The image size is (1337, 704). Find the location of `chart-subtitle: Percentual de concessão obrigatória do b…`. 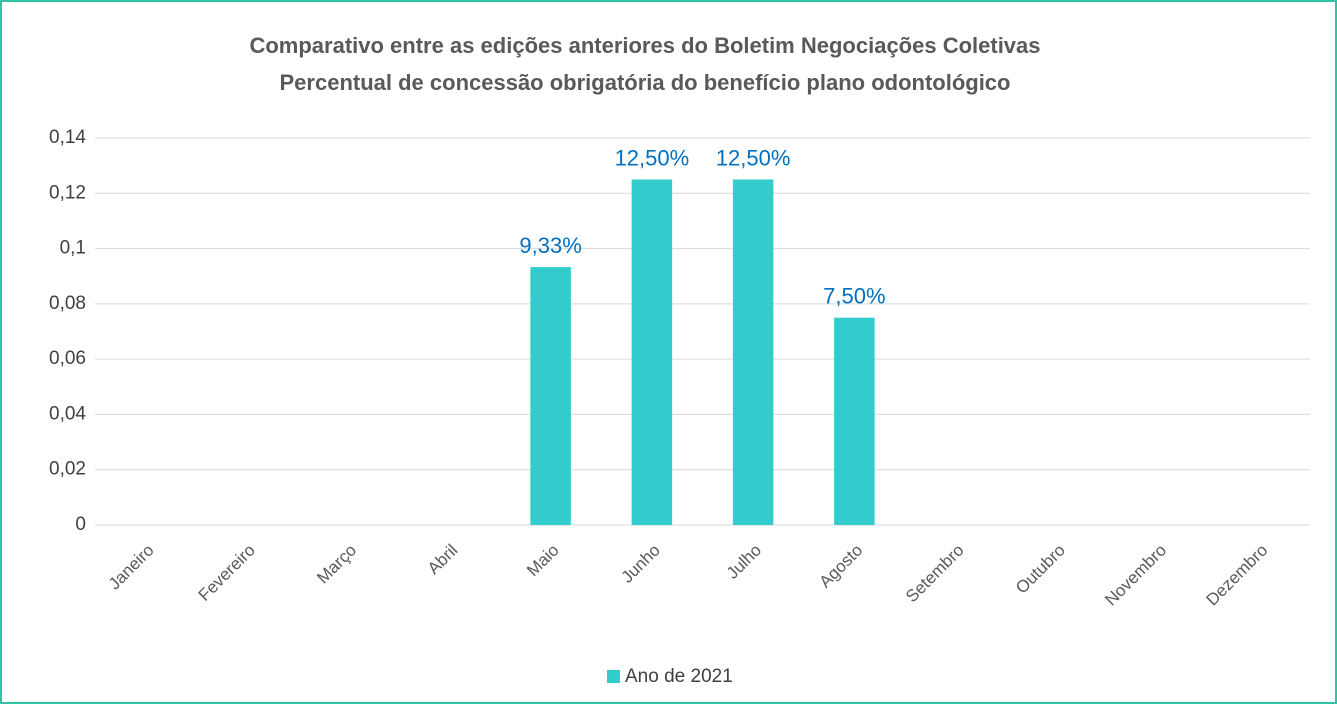

chart-subtitle: Percentual de concessão obrigatória do b… is located at coordinates (645, 82).